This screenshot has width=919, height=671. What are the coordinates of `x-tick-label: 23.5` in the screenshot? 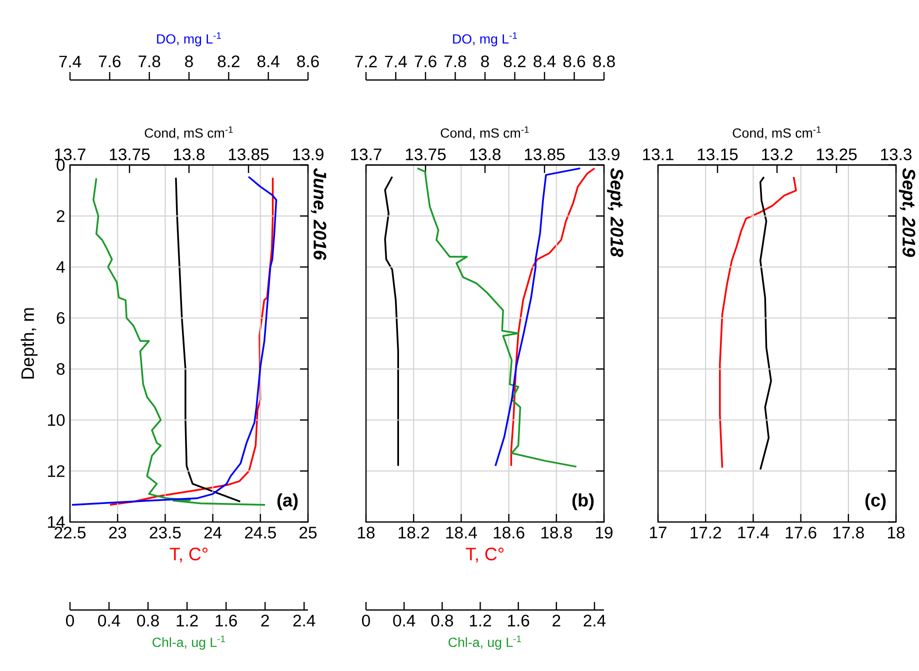 It's located at (165, 532).